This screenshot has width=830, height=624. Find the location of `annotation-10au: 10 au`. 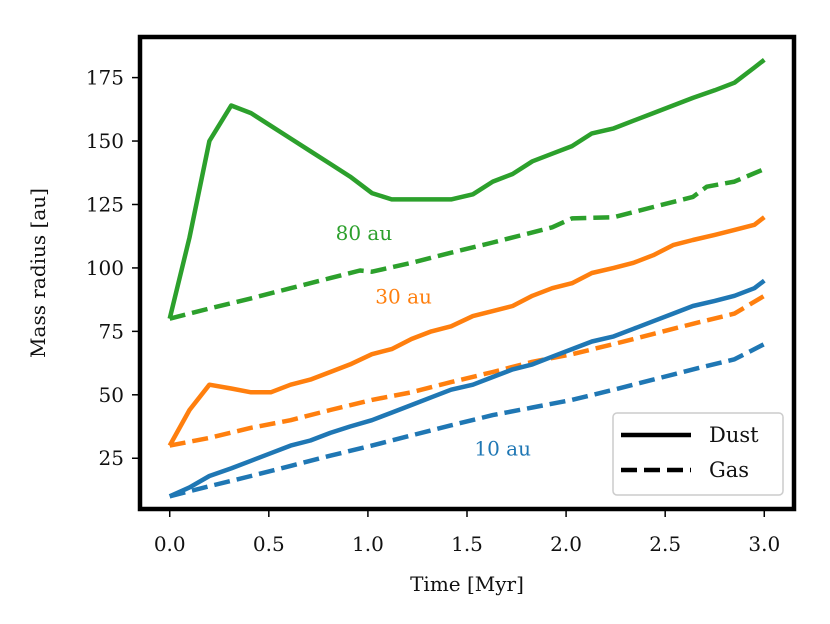

annotation-10au: 10 au is located at coordinates (502, 449).